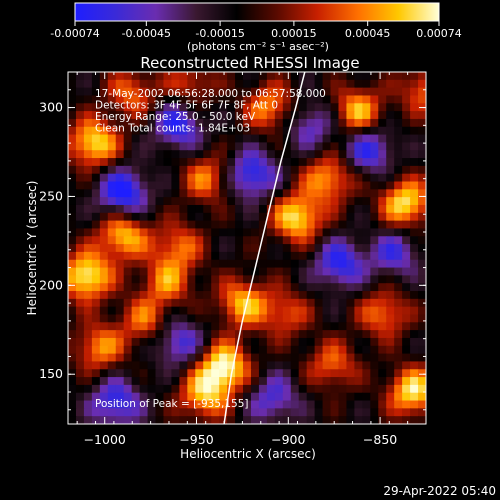 This screenshot has height=500, width=500. I want to click on y-tick-label: 250, so click(51, 195).